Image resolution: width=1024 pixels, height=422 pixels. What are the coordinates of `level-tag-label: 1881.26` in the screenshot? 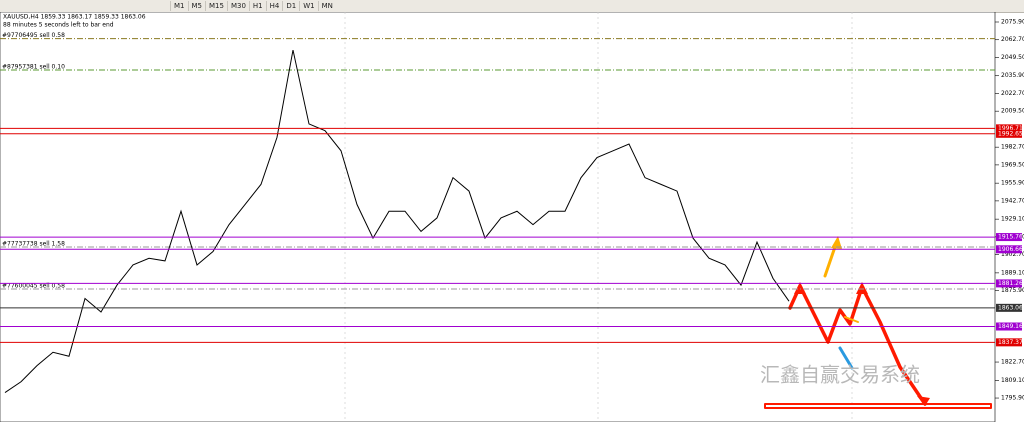 It's located at (1010, 283).